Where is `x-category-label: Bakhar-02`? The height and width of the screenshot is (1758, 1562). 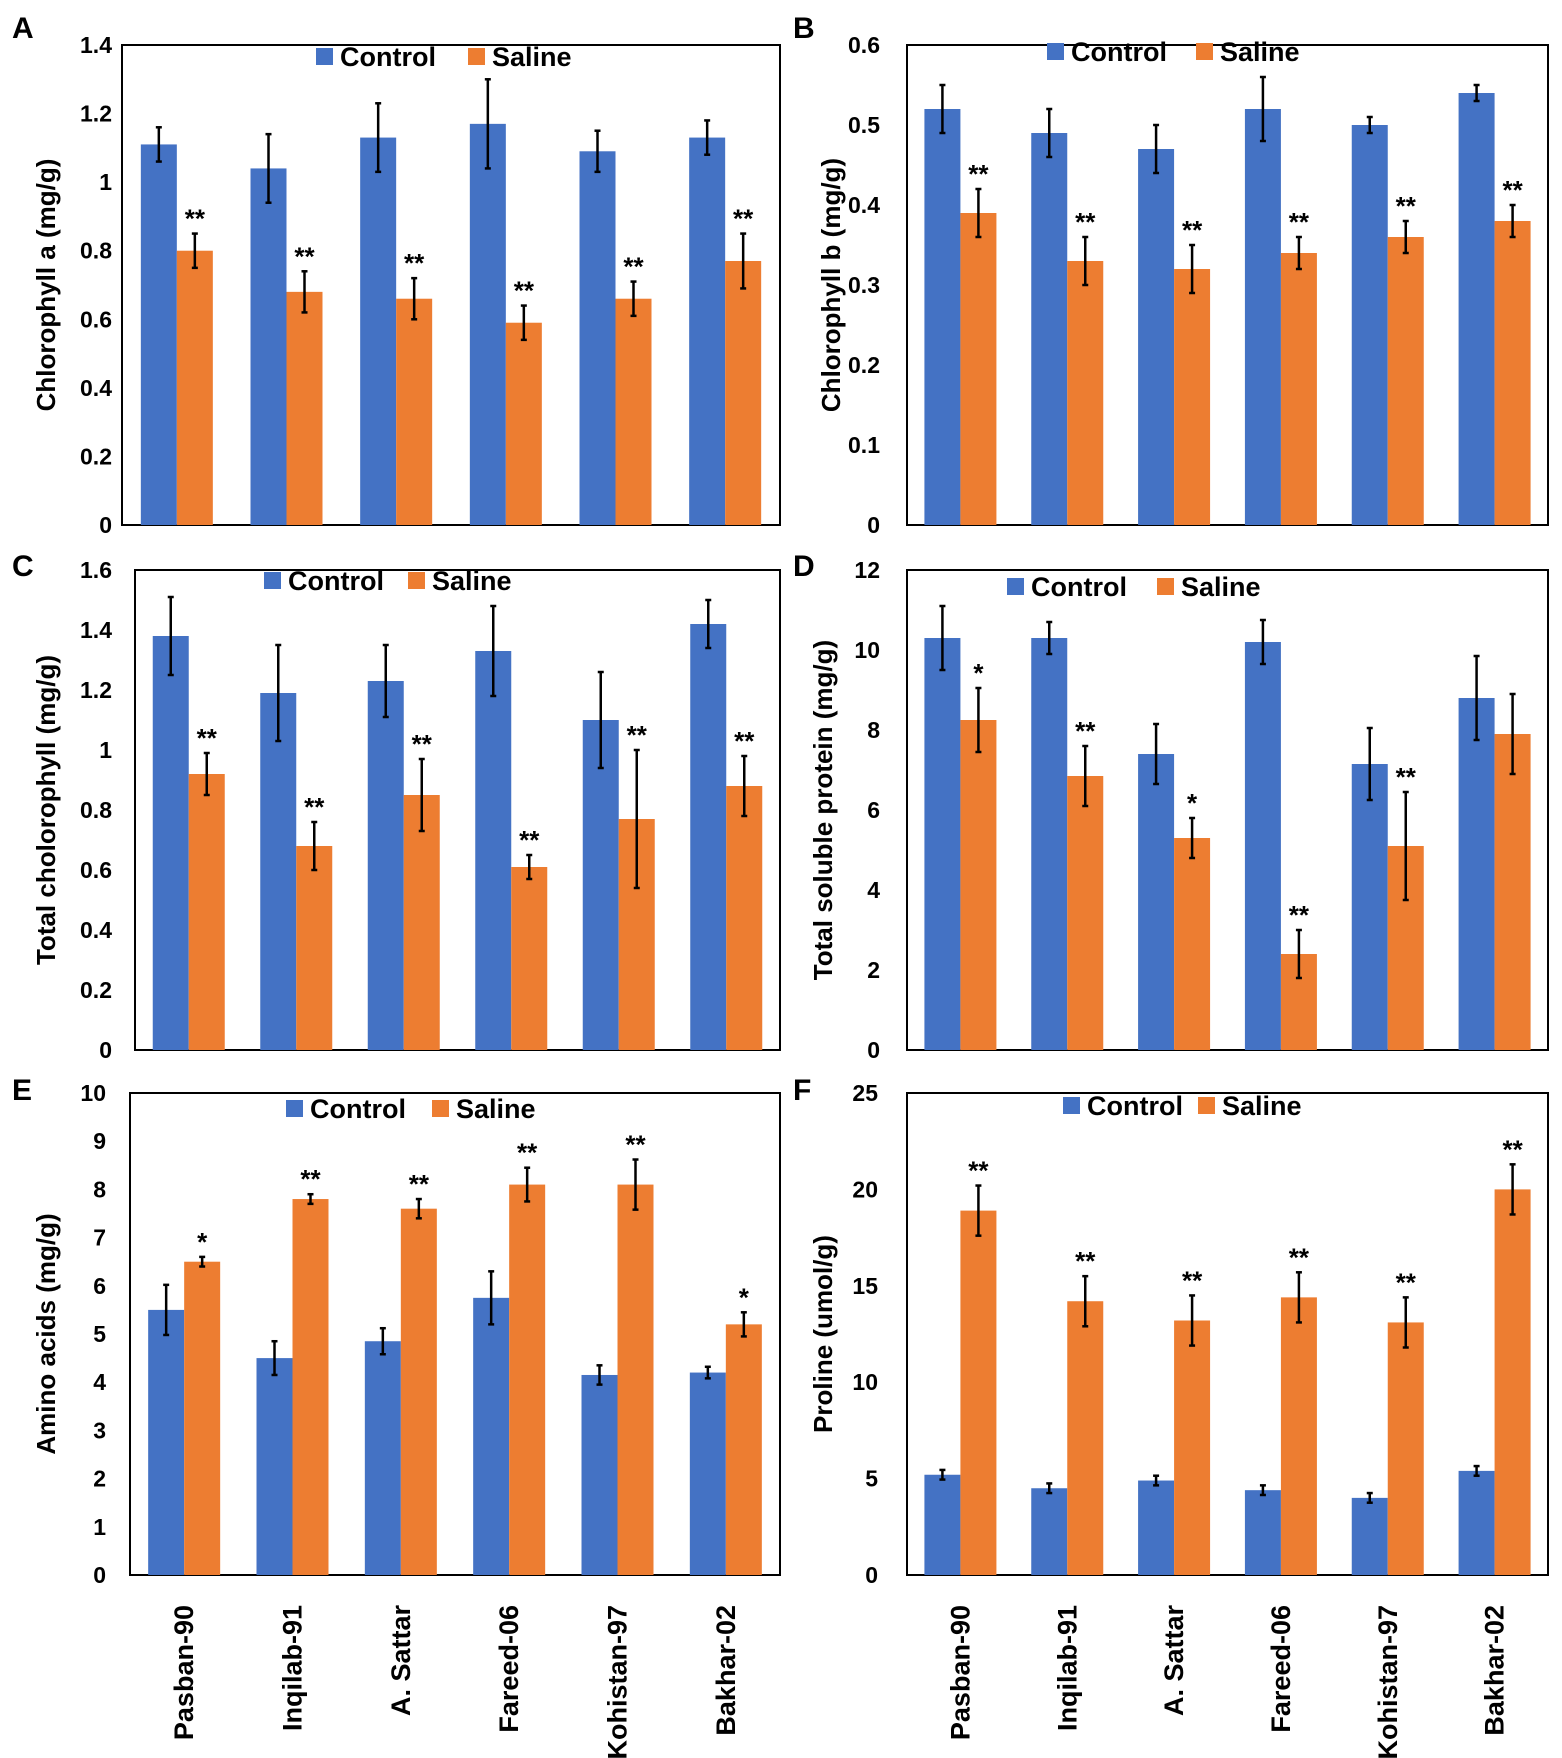 x-category-label: Bakhar-02 is located at coordinates (726, 1670).